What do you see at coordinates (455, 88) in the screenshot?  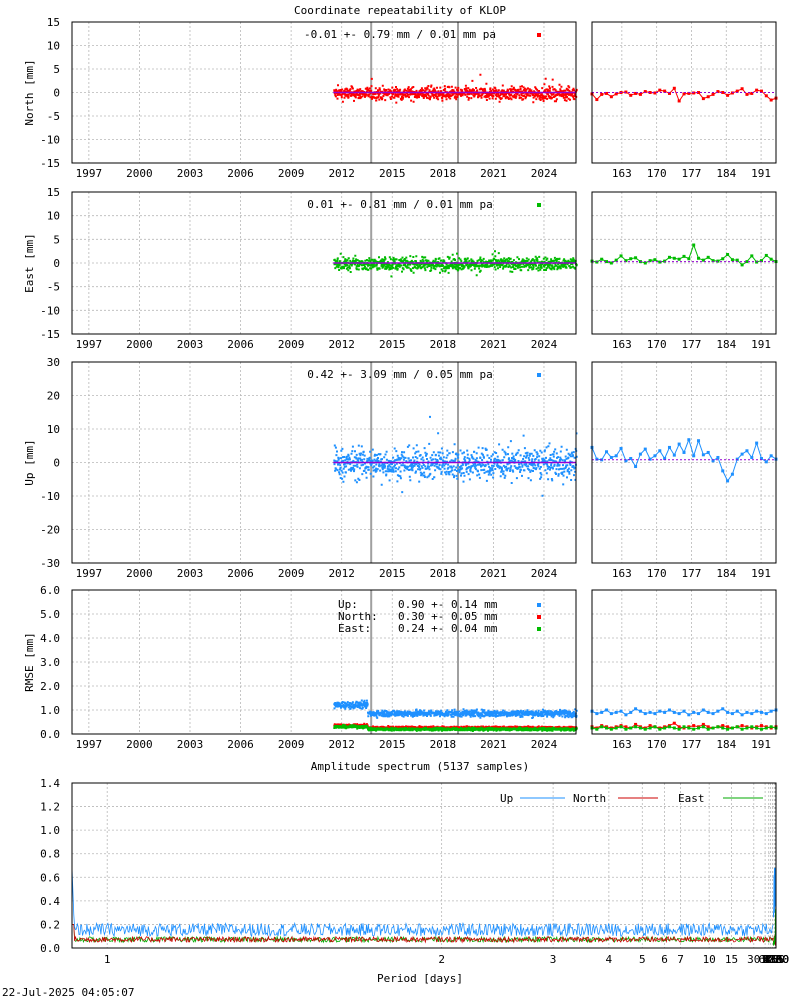 I see `north-scatter` at bounding box center [455, 88].